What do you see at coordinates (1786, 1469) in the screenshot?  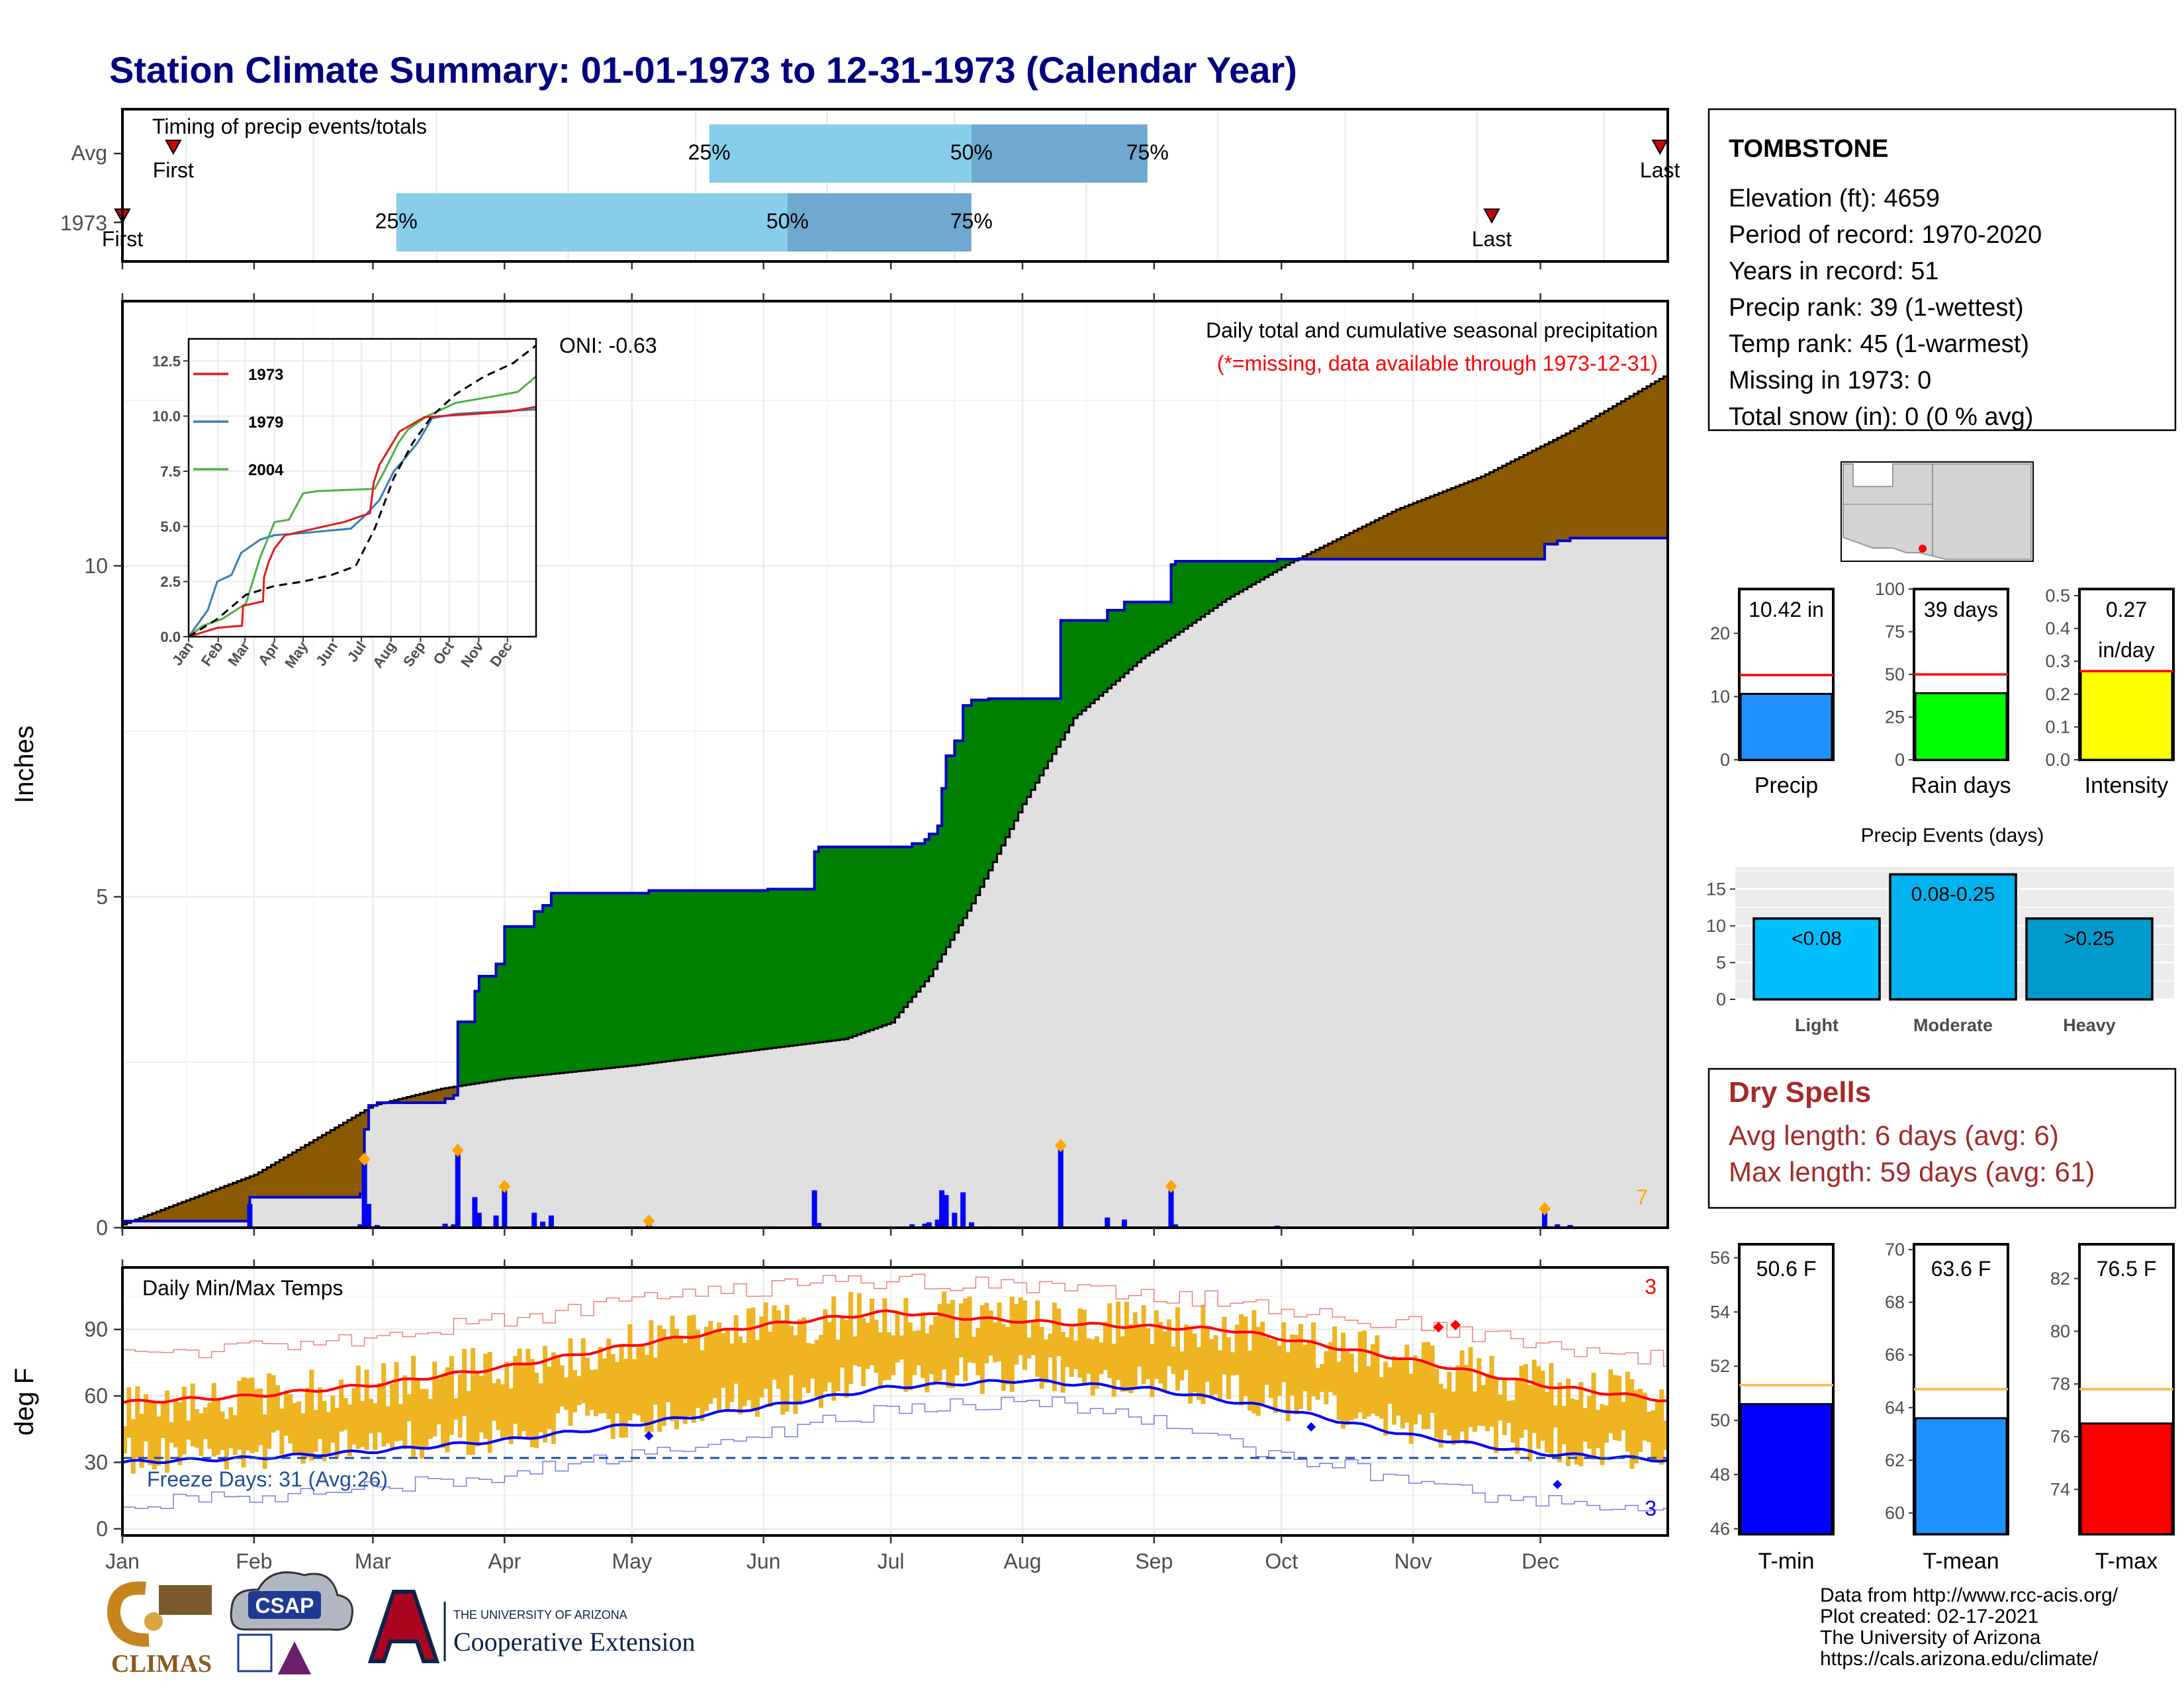 I see `temp-summary-bar` at bounding box center [1786, 1469].